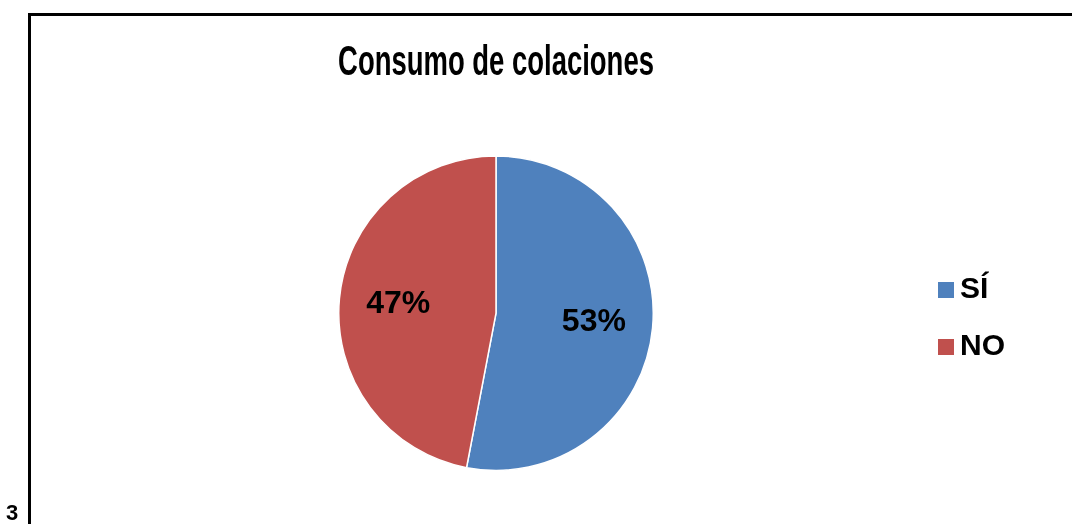 The width and height of the screenshot is (1072, 524). What do you see at coordinates (496, 60) in the screenshot?
I see `chart-title: Consumo de colaciones` at bounding box center [496, 60].